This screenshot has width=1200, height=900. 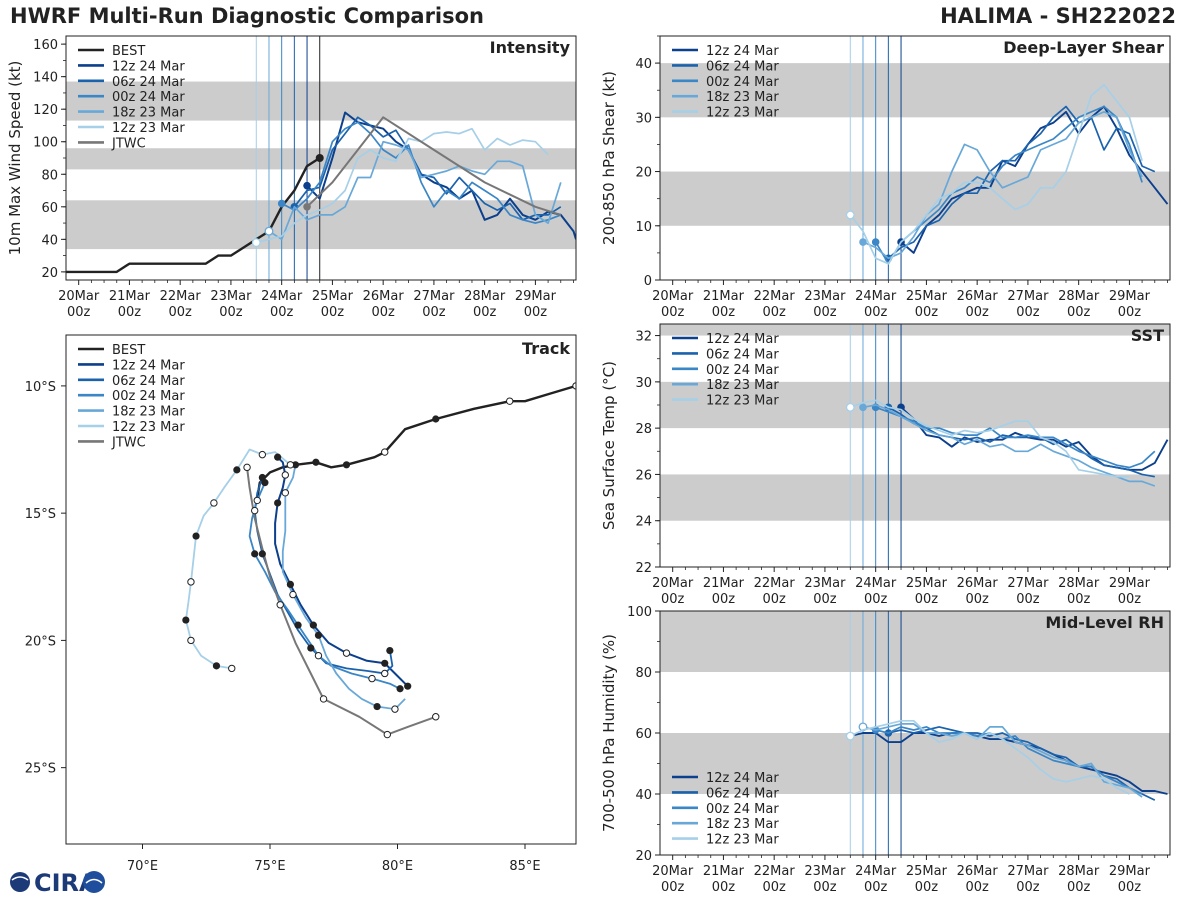 I want to click on y-tick-label: 140, so click(x=45, y=78).